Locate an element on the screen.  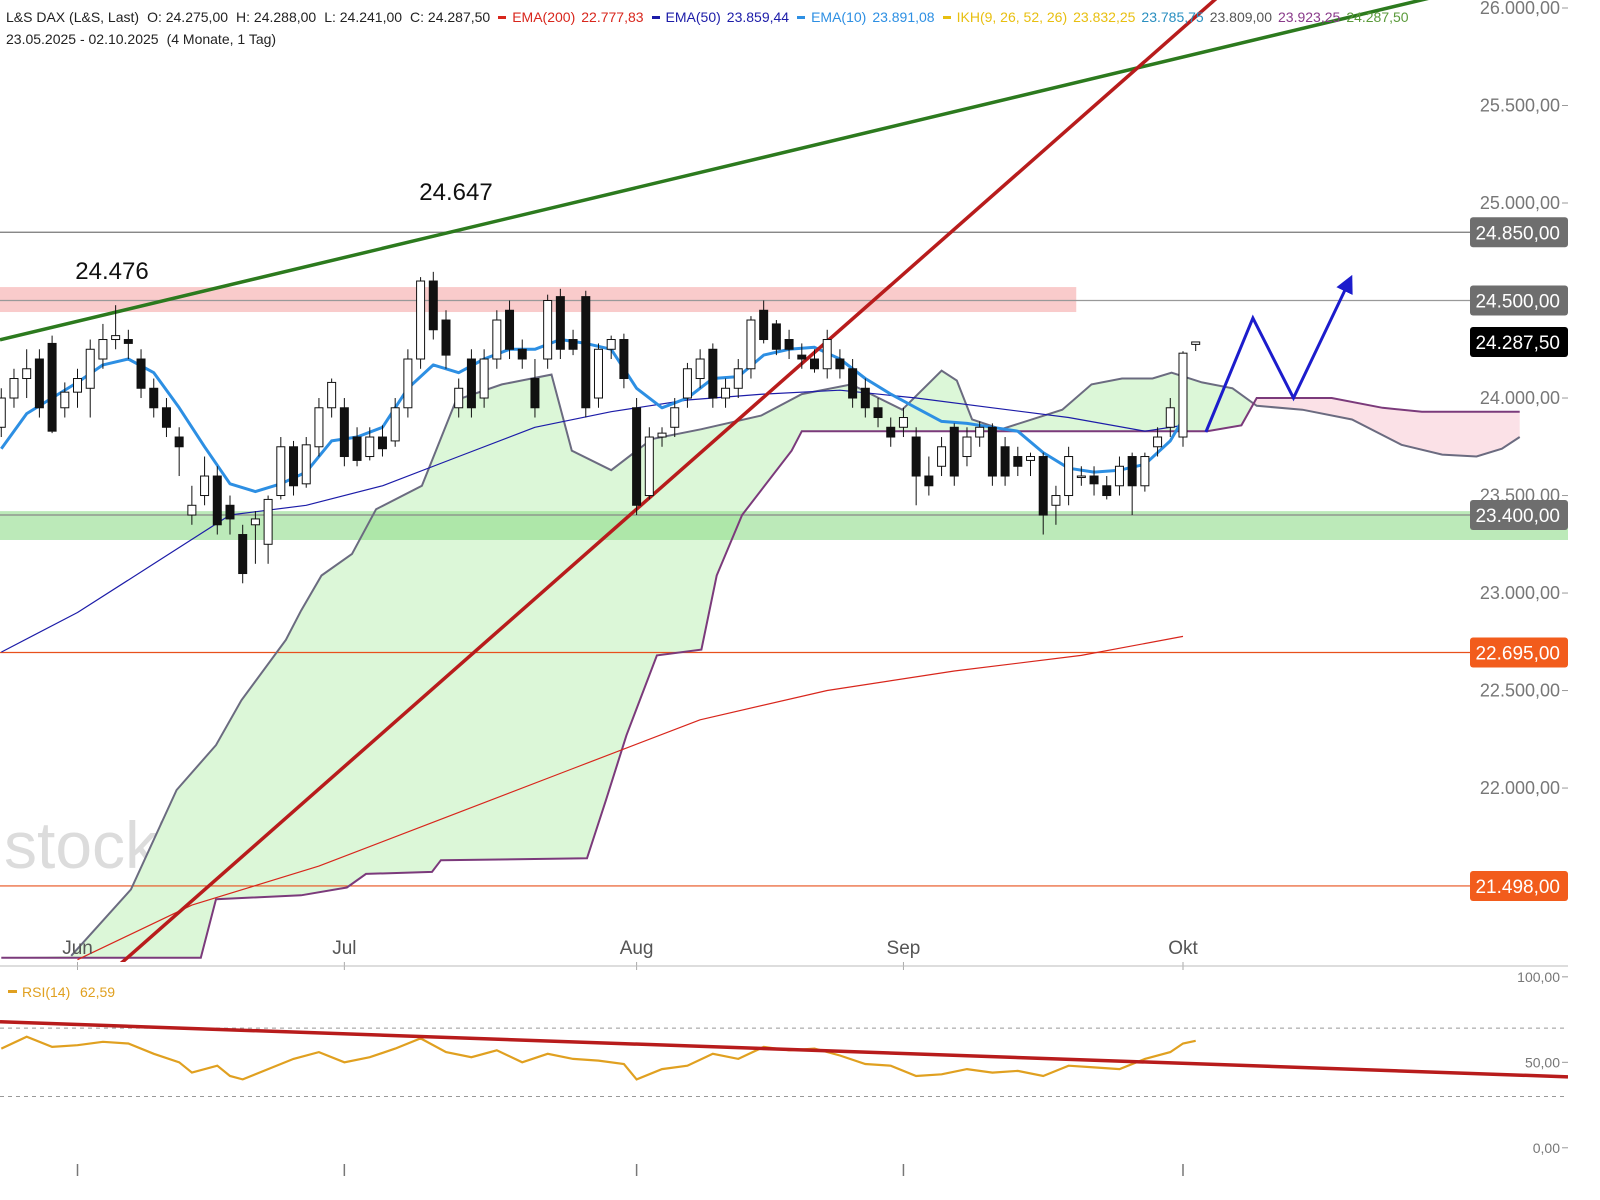
legend-item: EMA(200) 22.777,83 is located at coordinates (571, 17).